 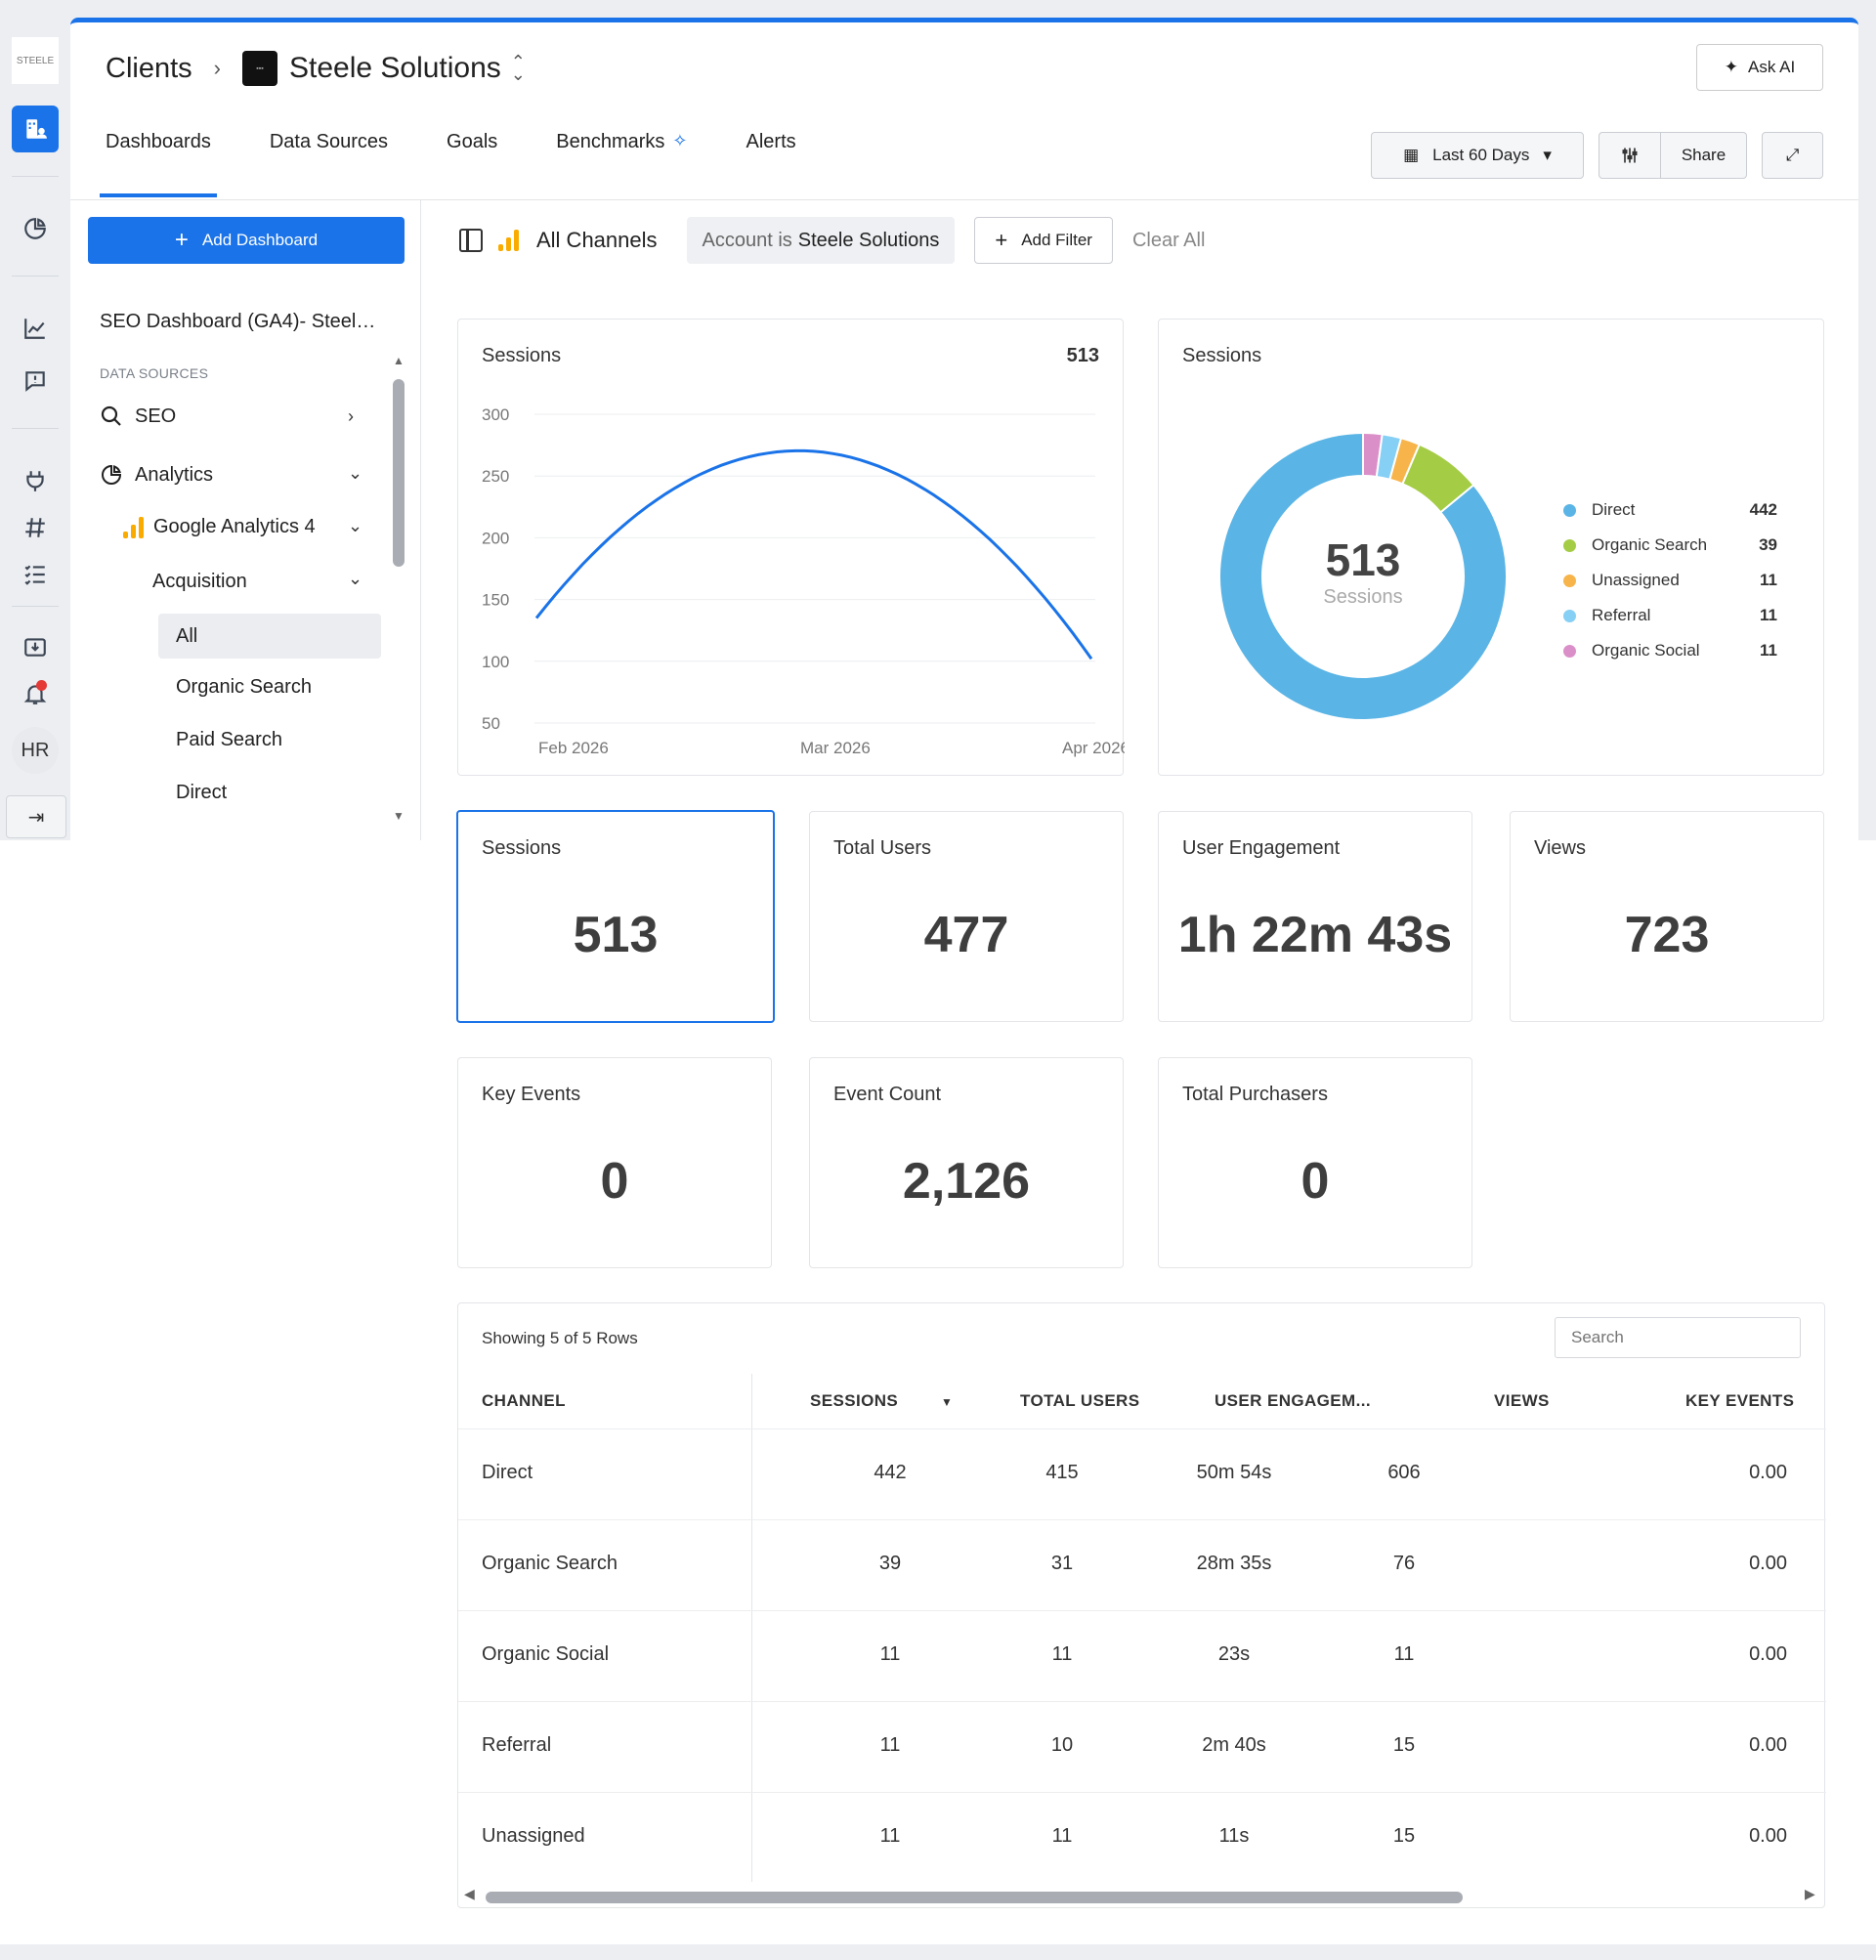 I want to click on nav-seo: SEO, so click(x=138, y=416).